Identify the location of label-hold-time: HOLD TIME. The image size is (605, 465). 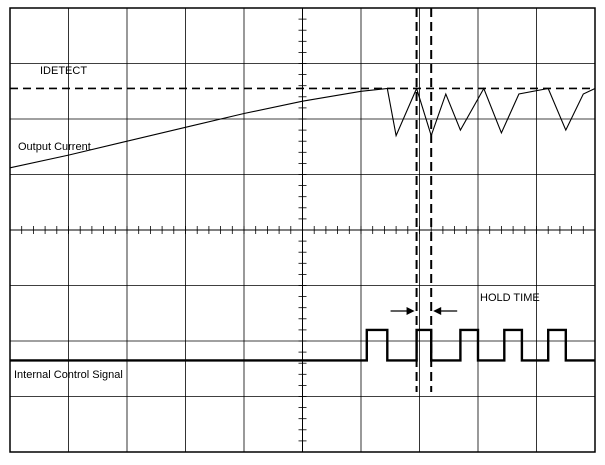
(510, 298).